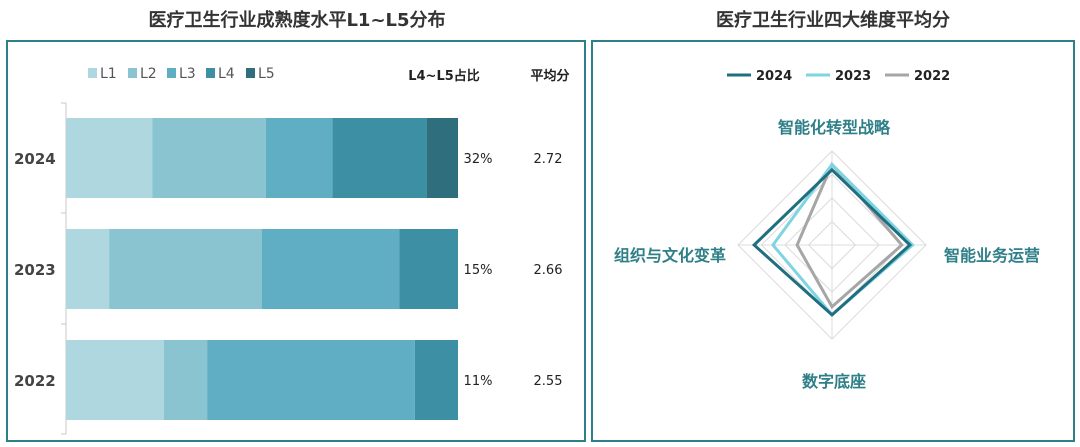 The height and width of the screenshot is (447, 1080). I want to click on share-label-2024: 32%, so click(478, 159).